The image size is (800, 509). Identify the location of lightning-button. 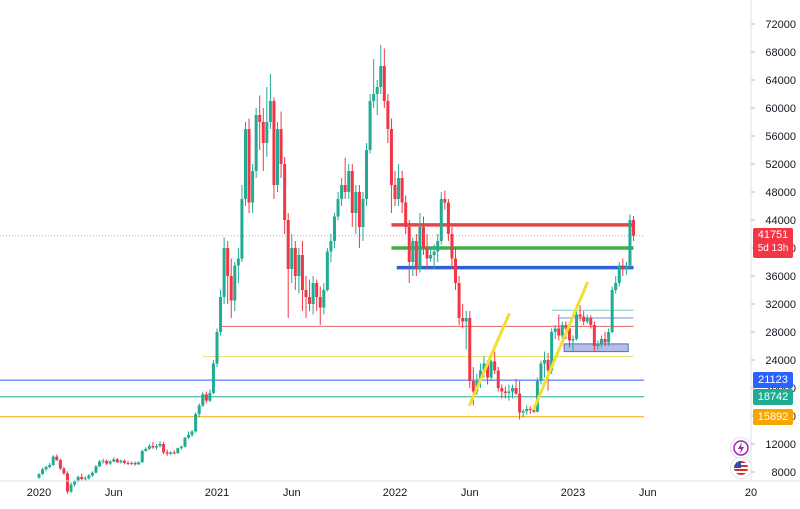
(741, 448).